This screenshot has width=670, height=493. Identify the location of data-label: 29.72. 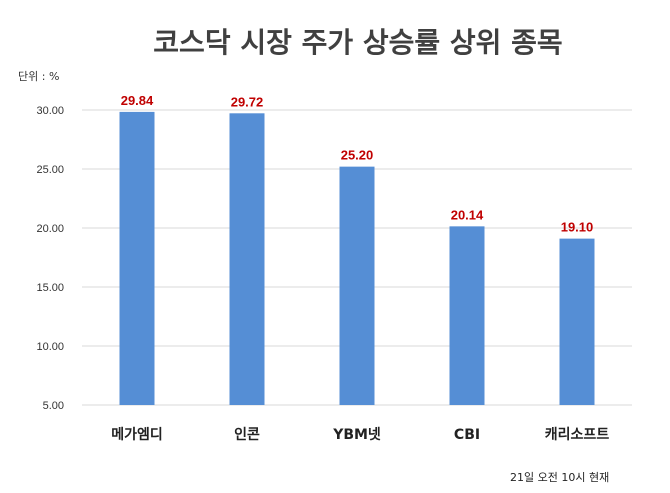
(247, 101).